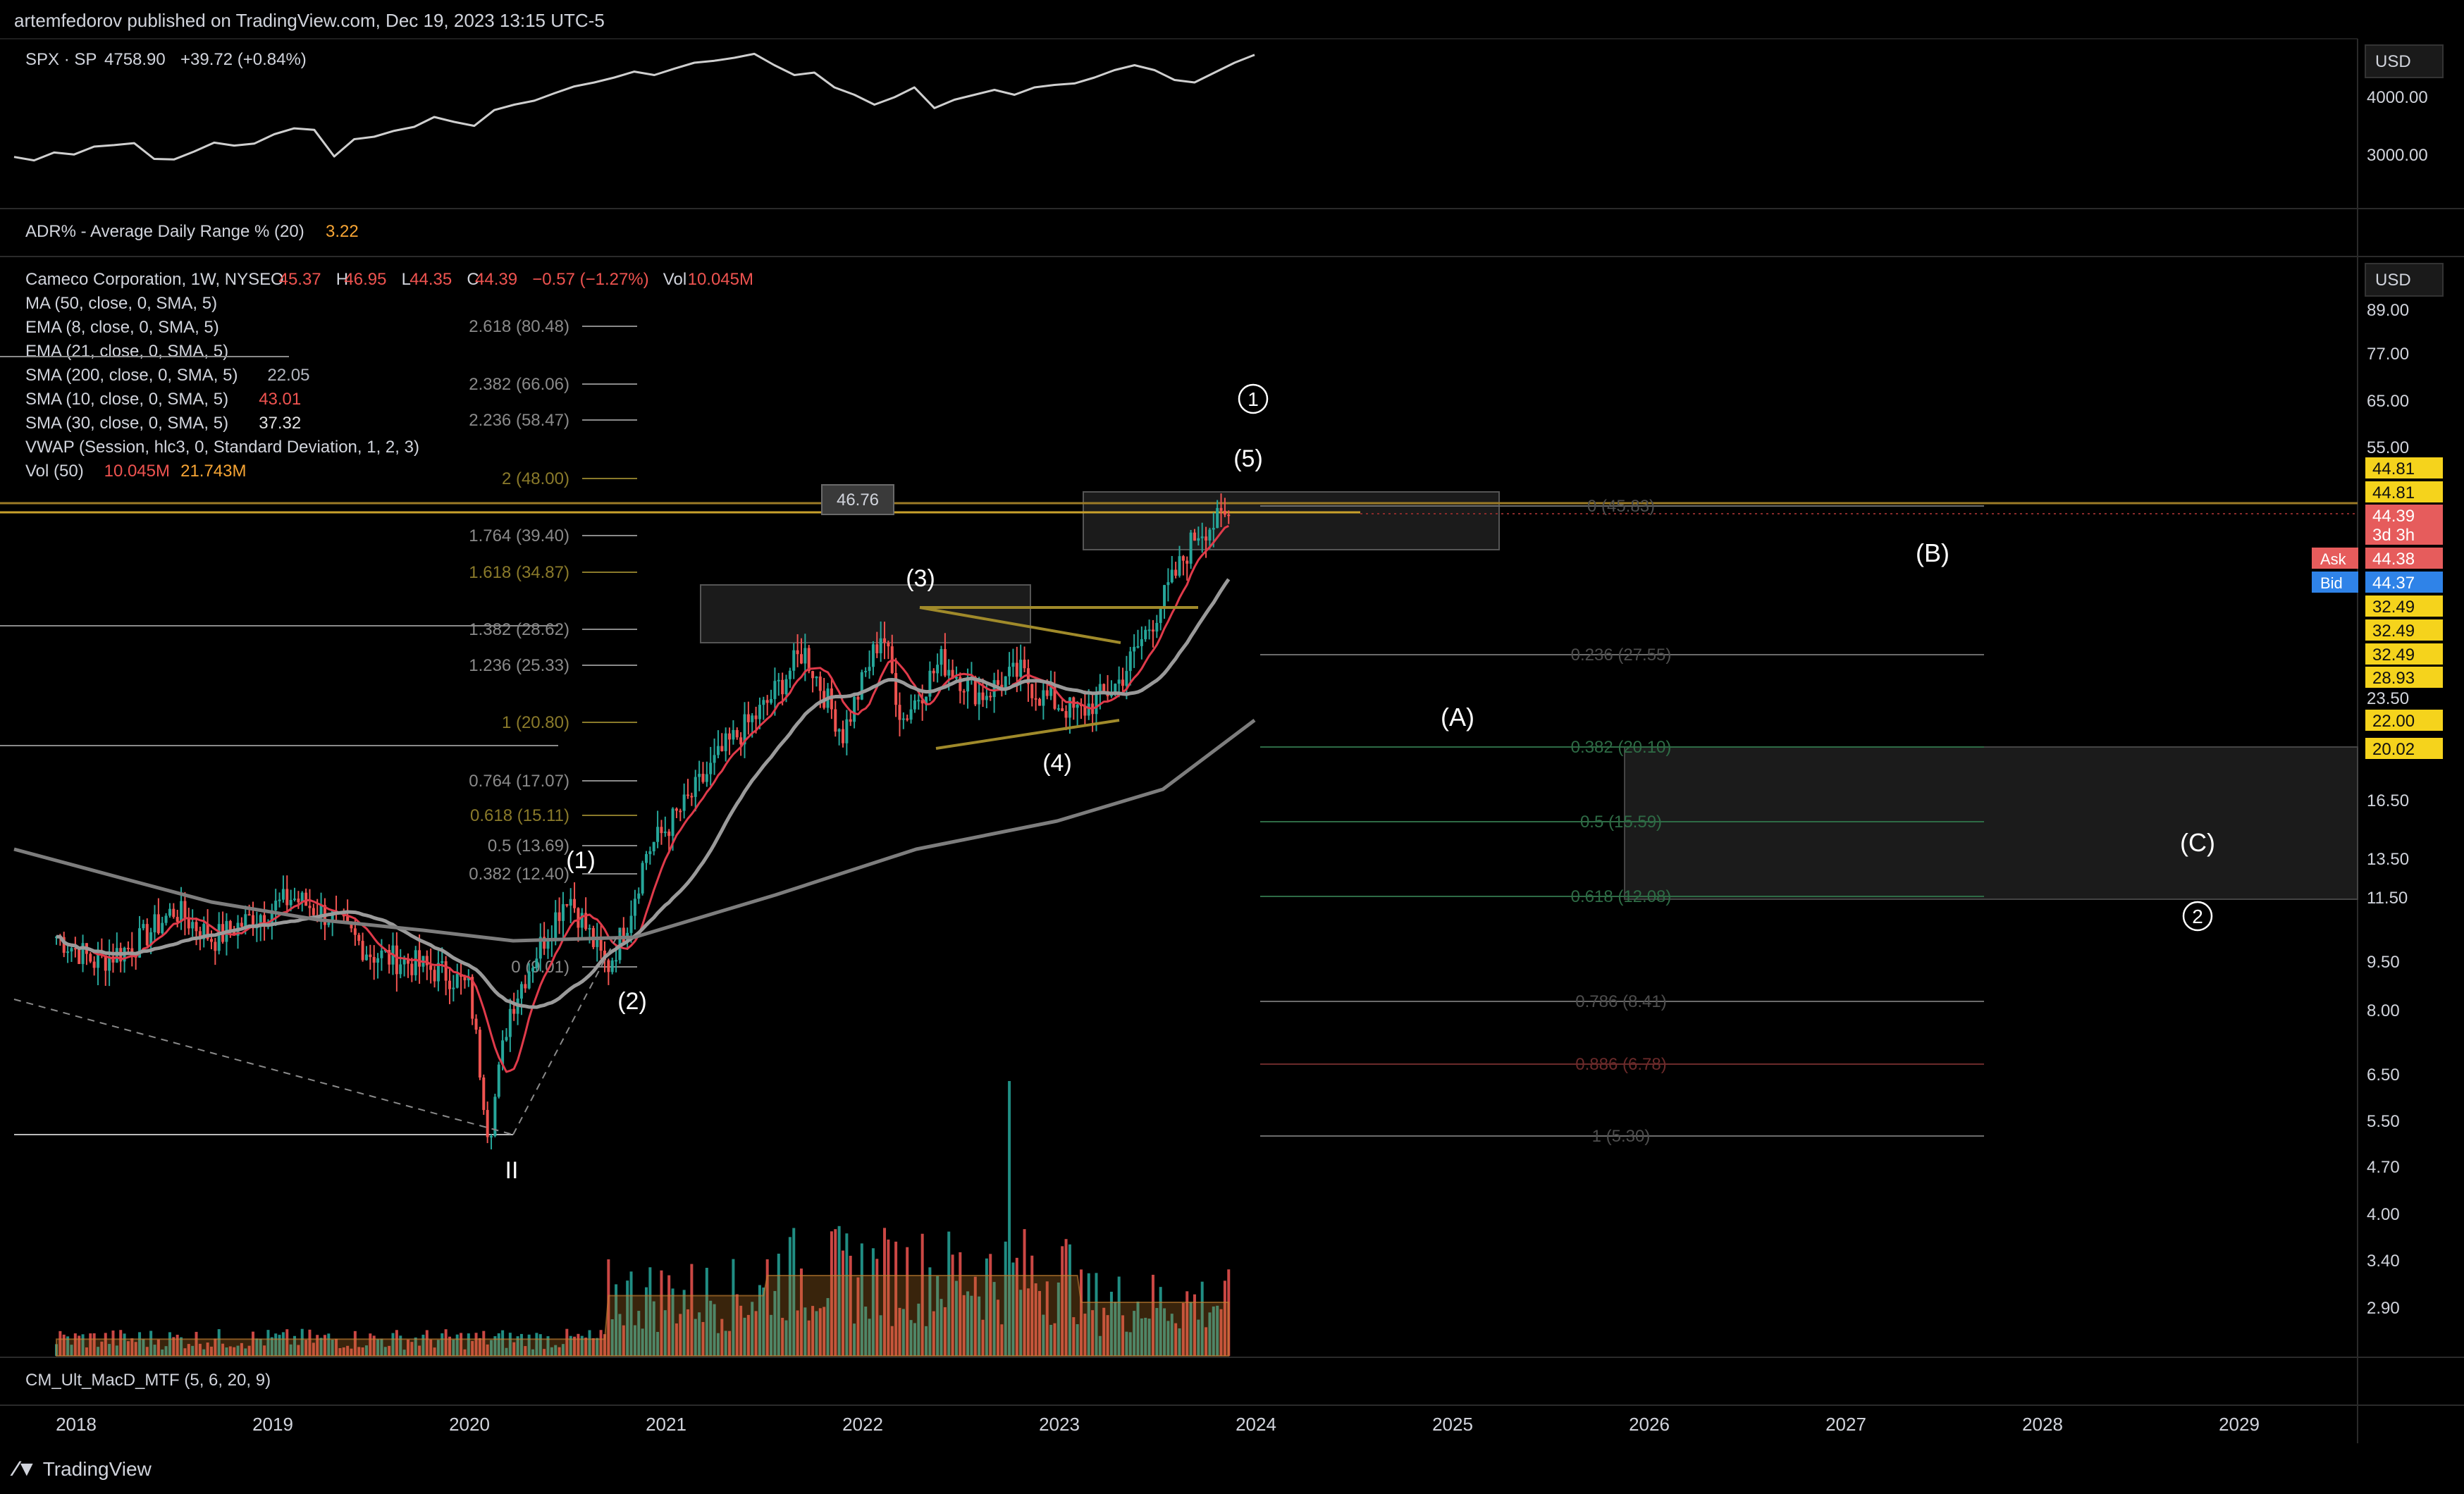 This screenshot has height=1494, width=2464. I want to click on main-currency-box, so click(2404, 280).